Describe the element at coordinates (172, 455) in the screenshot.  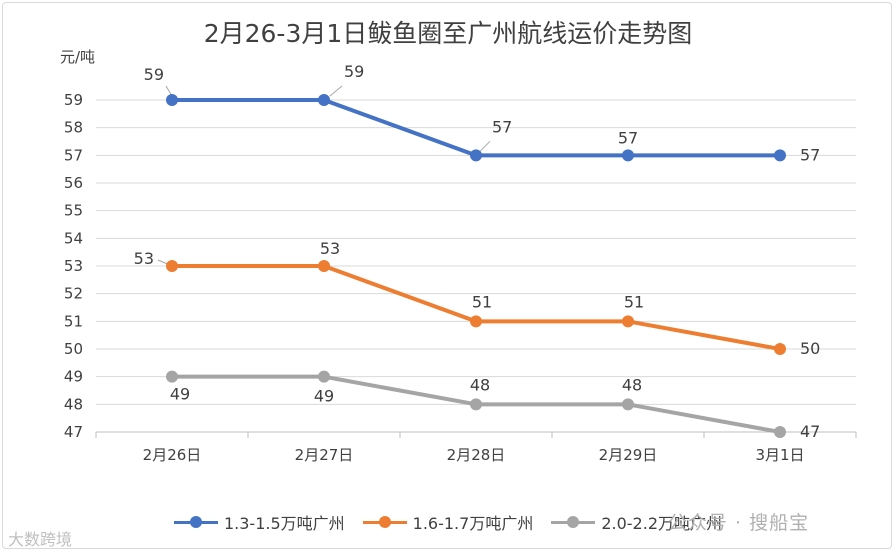
I see `x-tick-label: 2月26日` at that location.